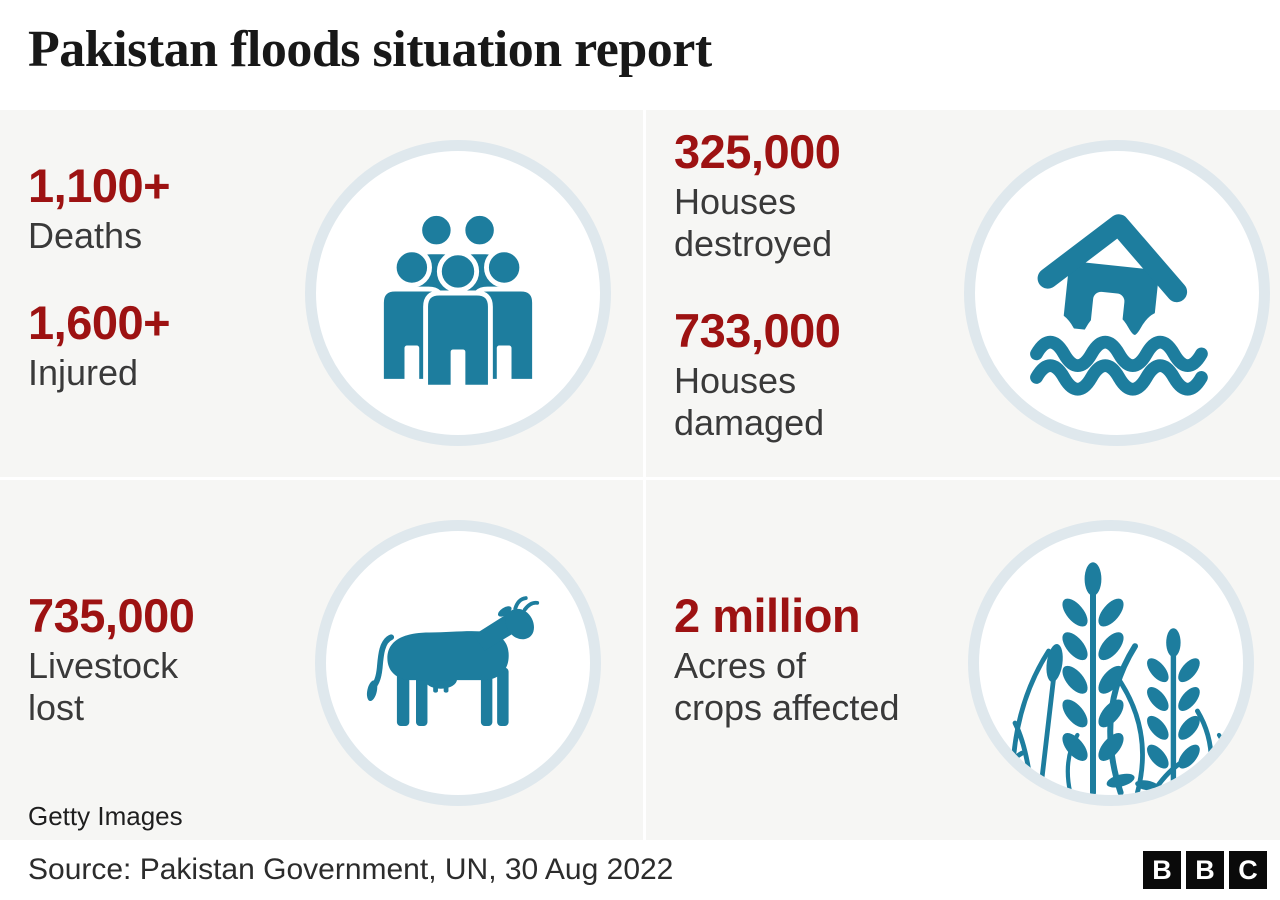 This screenshot has width=1280, height=900. I want to click on crops-text: 2 million Acres of crops affected, so click(786, 625).